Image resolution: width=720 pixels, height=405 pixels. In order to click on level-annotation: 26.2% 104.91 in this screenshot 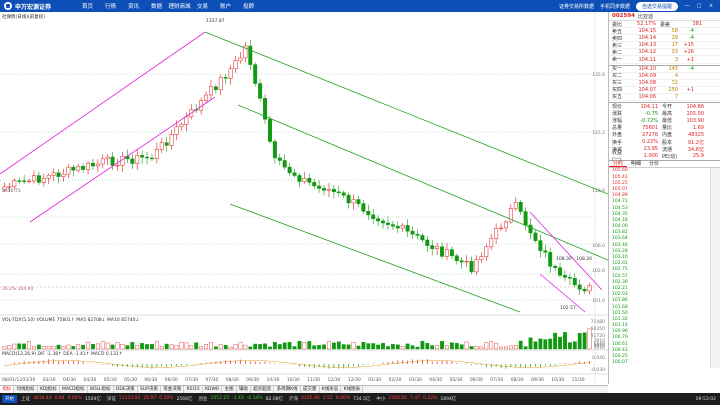, I will do `click(18, 289)`.